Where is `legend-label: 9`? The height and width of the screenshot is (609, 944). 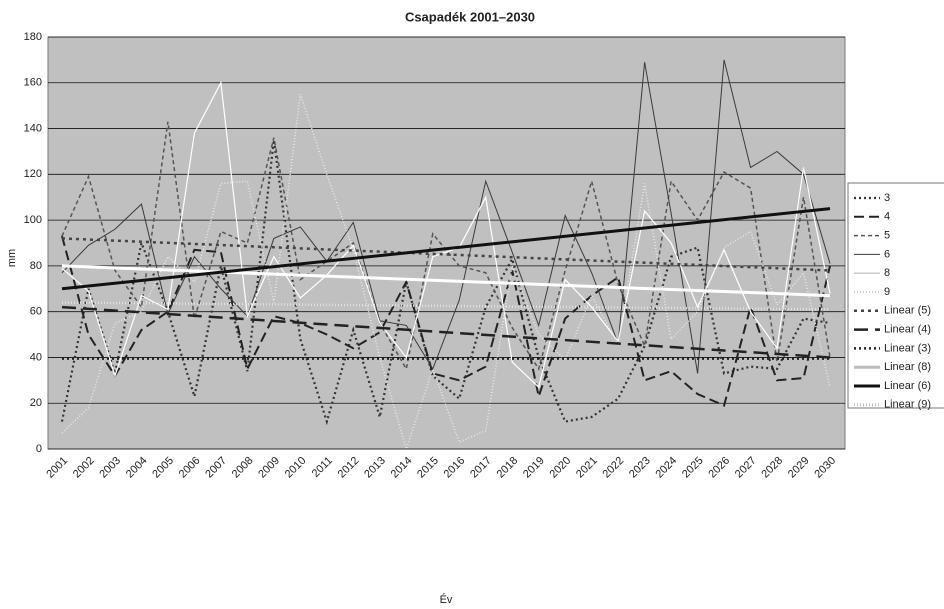 legend-label: 9 is located at coordinates (887, 292).